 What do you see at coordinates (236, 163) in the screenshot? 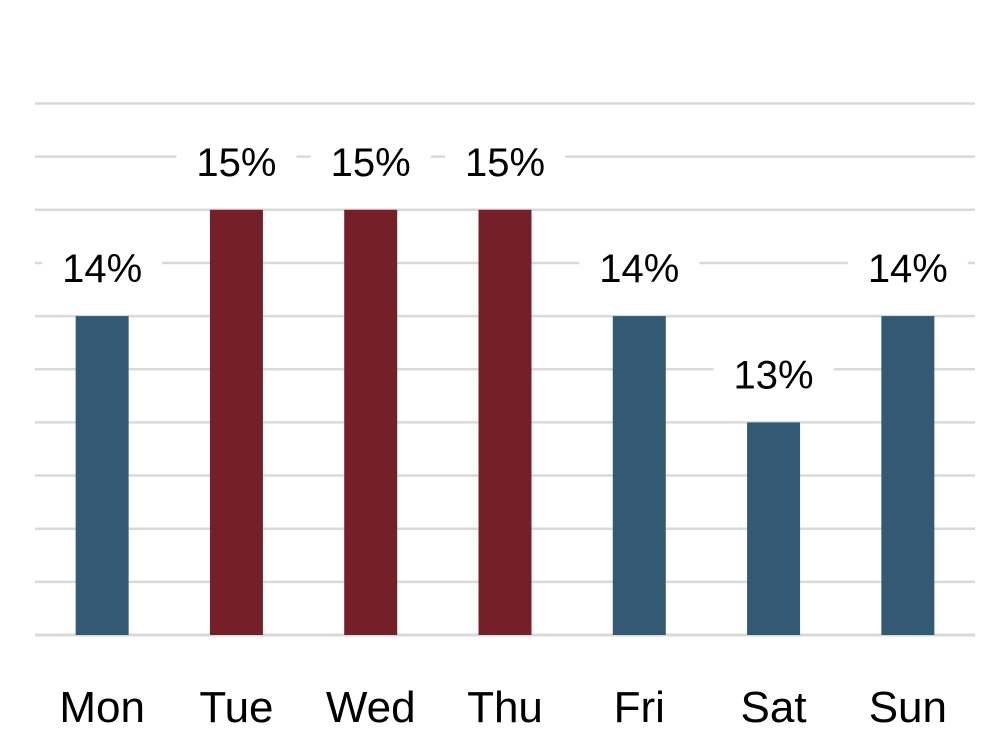
I see `value-label-tue: 15%` at bounding box center [236, 163].